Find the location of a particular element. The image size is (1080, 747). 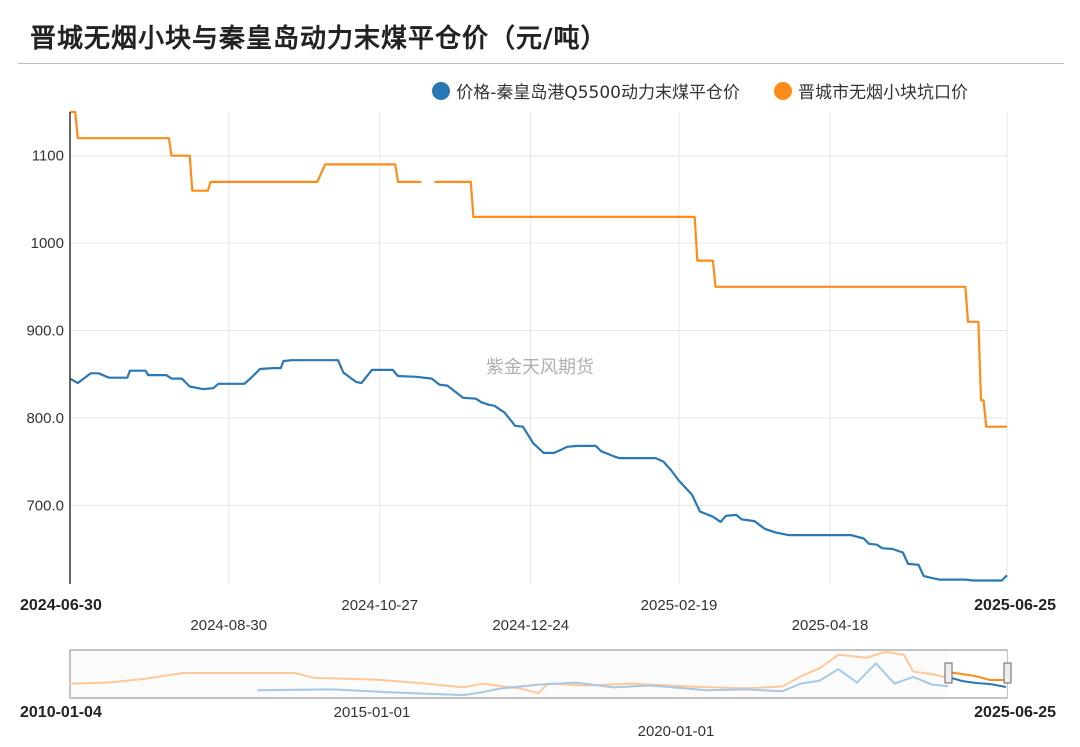

navigator-line-blue is located at coordinates (604, 679).